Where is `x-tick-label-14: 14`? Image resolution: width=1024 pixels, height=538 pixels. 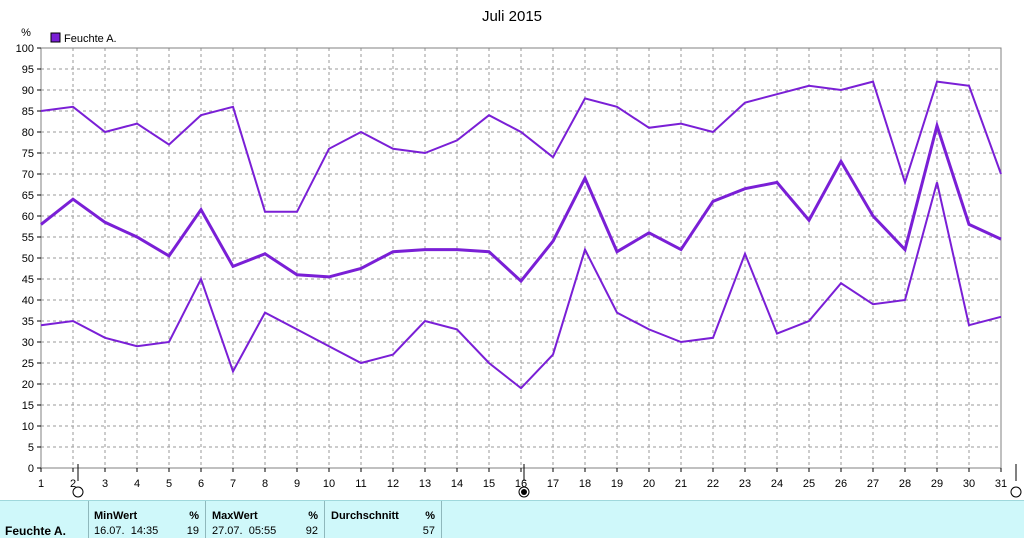 x-tick-label-14: 14 is located at coordinates (457, 484).